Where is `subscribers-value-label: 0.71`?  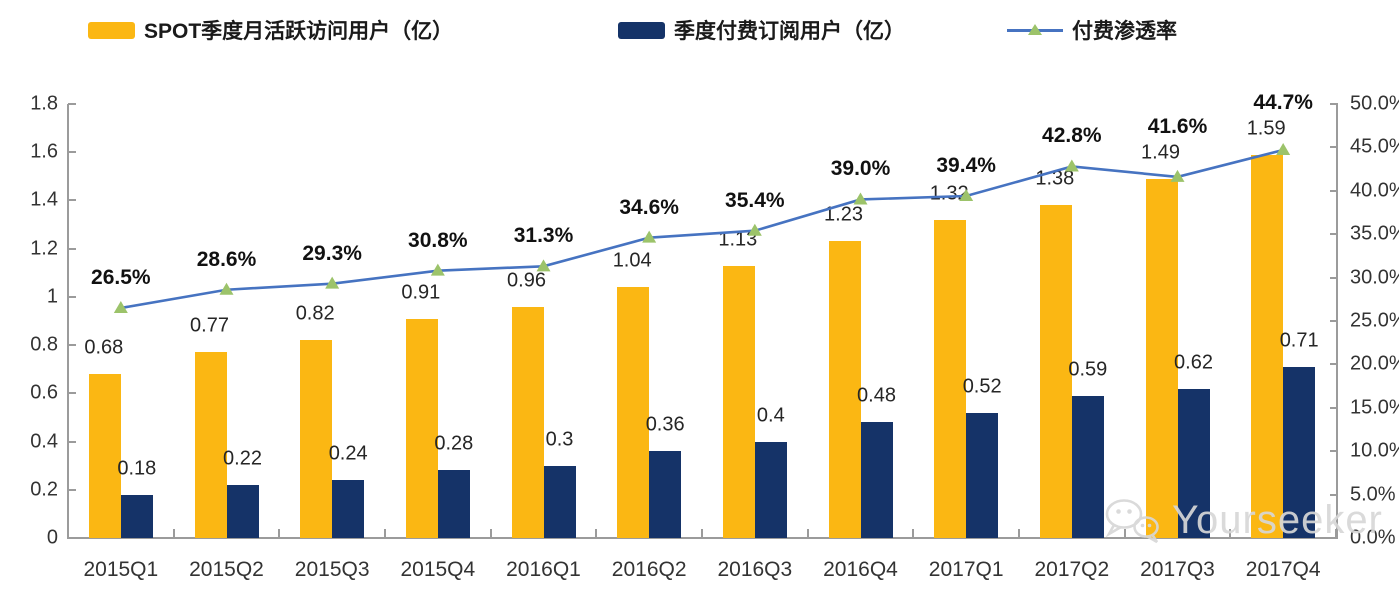
subscribers-value-label: 0.71 is located at coordinates (1299, 340).